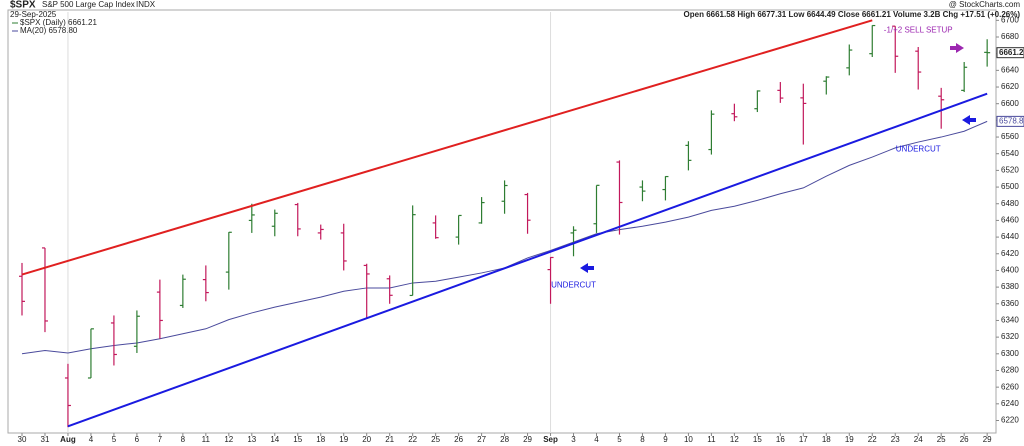  I want to click on y-tick-label: 6520, so click(1010, 170).